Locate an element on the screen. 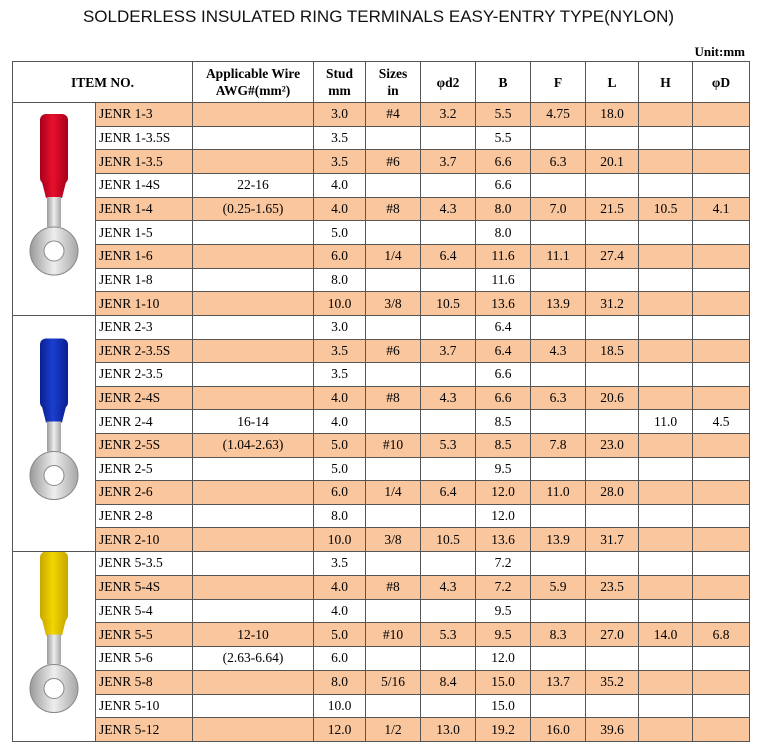 This screenshot has height=742, width=757. cell: (1.04-2.63) is located at coordinates (253, 445).